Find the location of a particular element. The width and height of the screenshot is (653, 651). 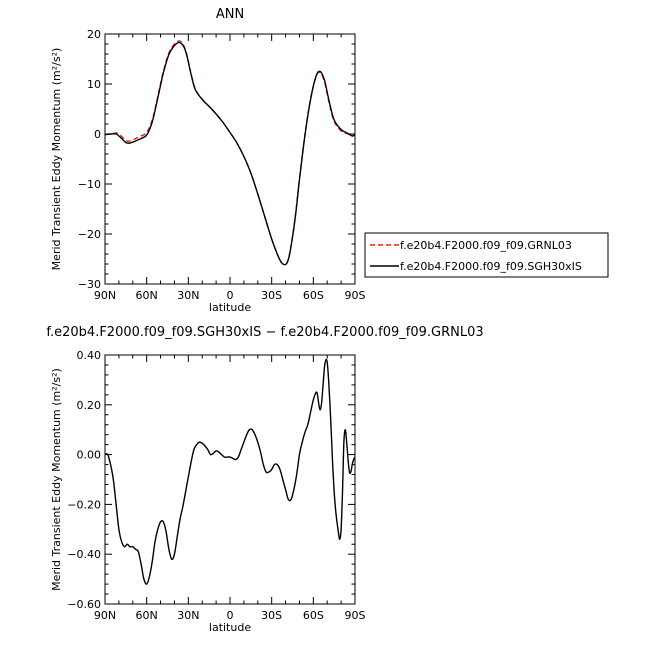

y-tick-label: 20 is located at coordinates (94, 34).